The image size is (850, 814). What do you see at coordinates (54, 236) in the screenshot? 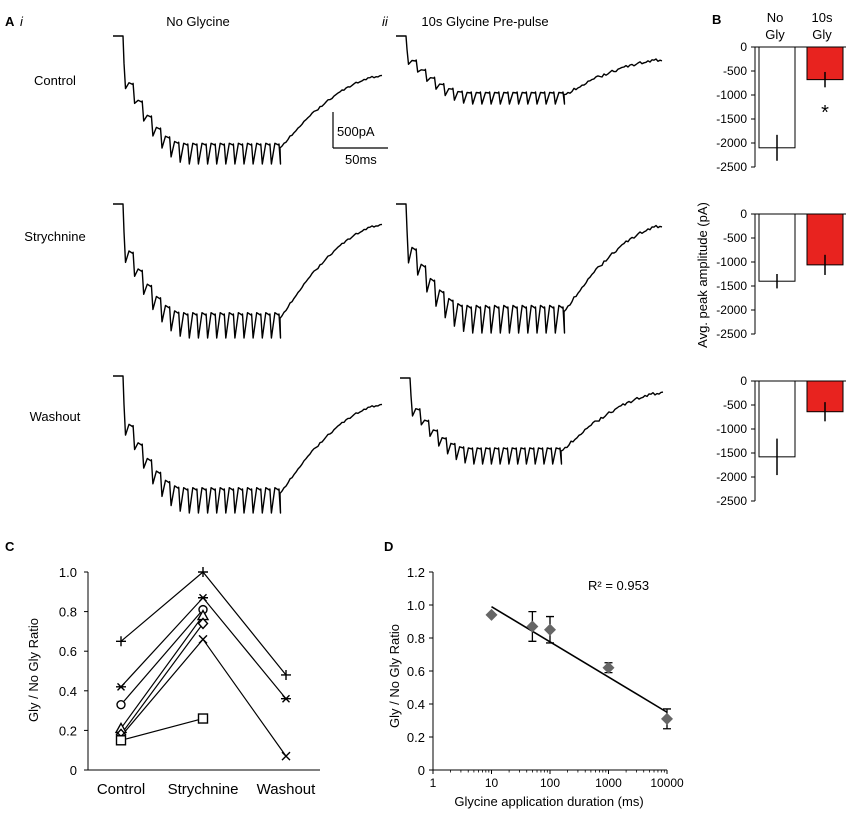
I see `row-label-strychnine: Strychnine` at bounding box center [54, 236].